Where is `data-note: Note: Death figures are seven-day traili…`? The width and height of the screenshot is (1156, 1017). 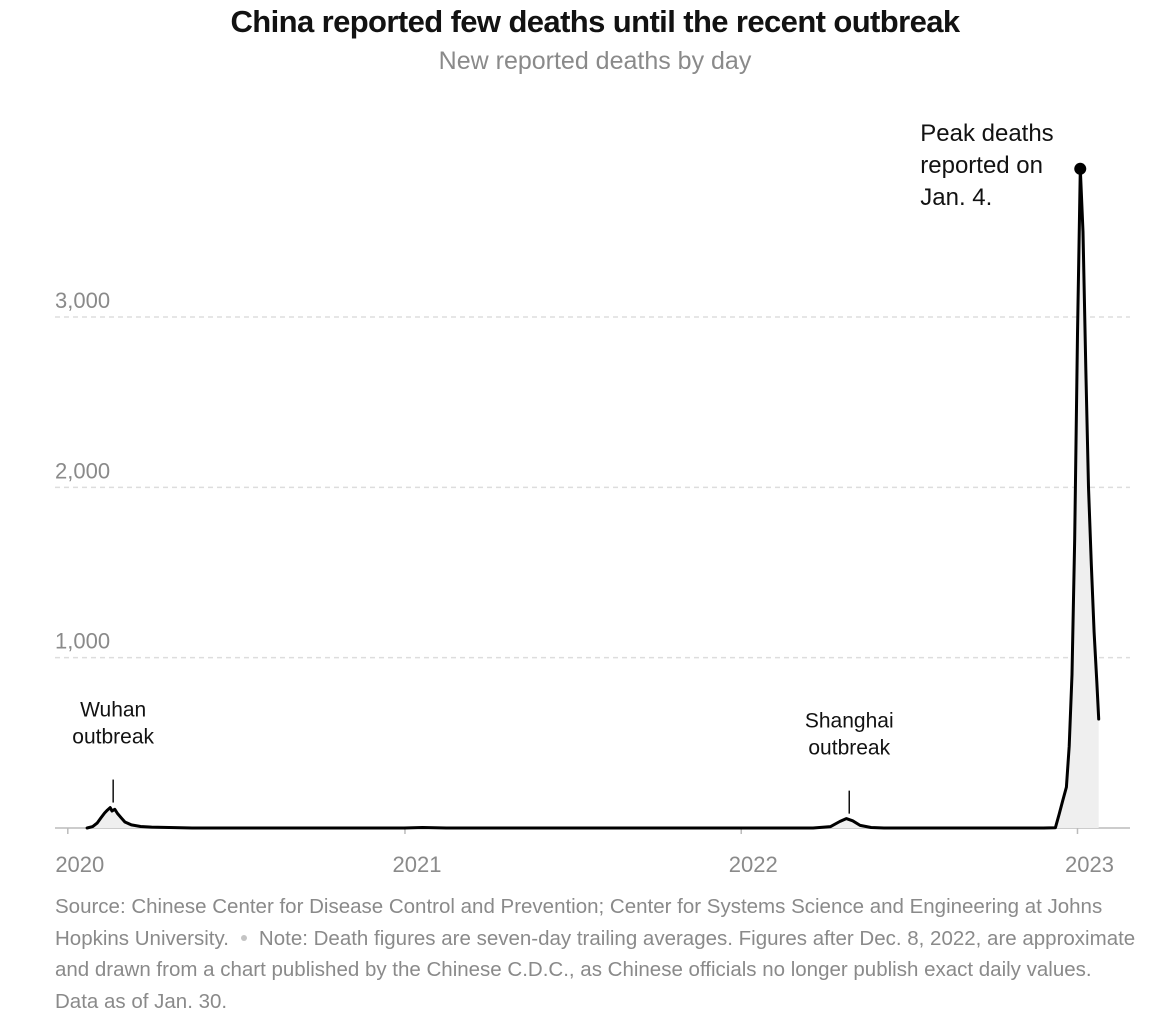 data-note: Note: Death figures are seven-day traili… is located at coordinates (595, 969).